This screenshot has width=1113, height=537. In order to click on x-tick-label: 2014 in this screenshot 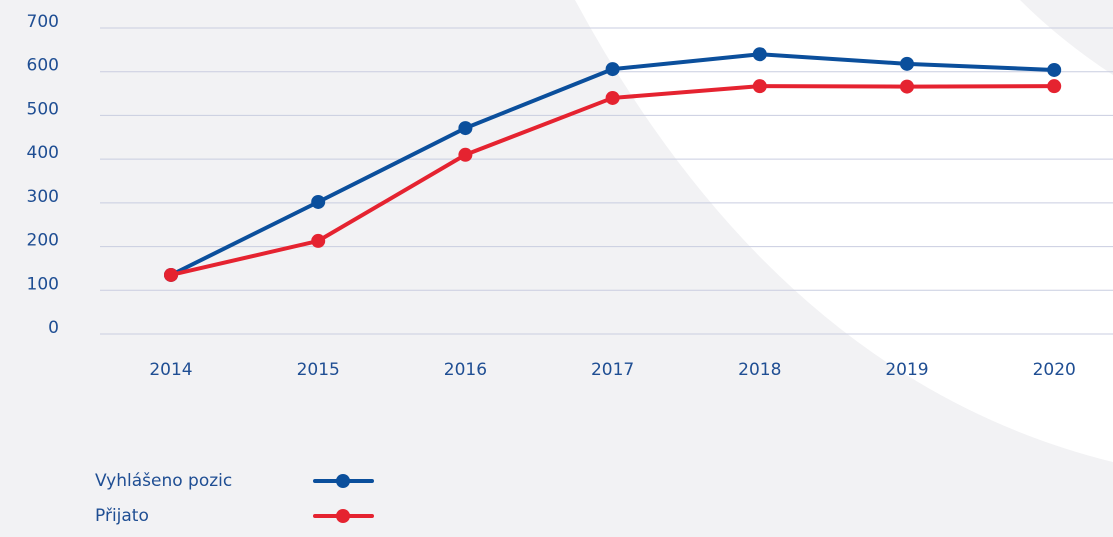, I will do `click(170, 370)`.